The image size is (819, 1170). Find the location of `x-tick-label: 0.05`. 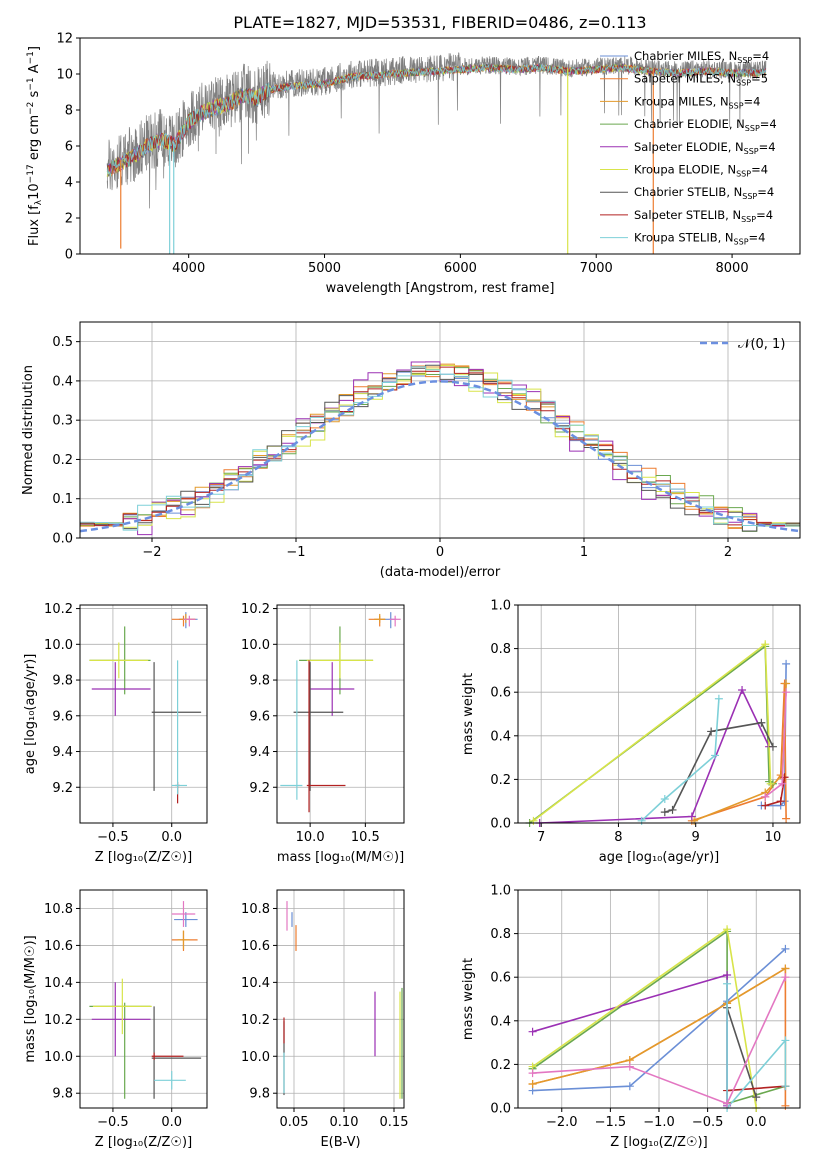

x-tick-label: 0.05 is located at coordinates (294, 1122).